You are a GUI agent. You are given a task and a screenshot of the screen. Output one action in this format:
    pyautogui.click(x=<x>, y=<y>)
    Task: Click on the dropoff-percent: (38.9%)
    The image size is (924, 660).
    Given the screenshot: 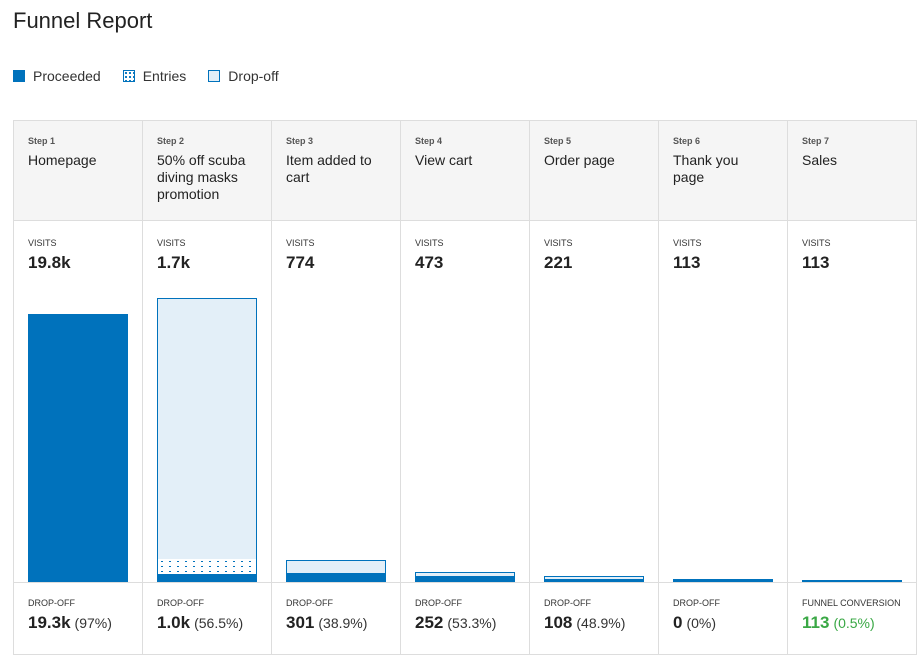 What is the action you would take?
    pyautogui.click(x=343, y=623)
    